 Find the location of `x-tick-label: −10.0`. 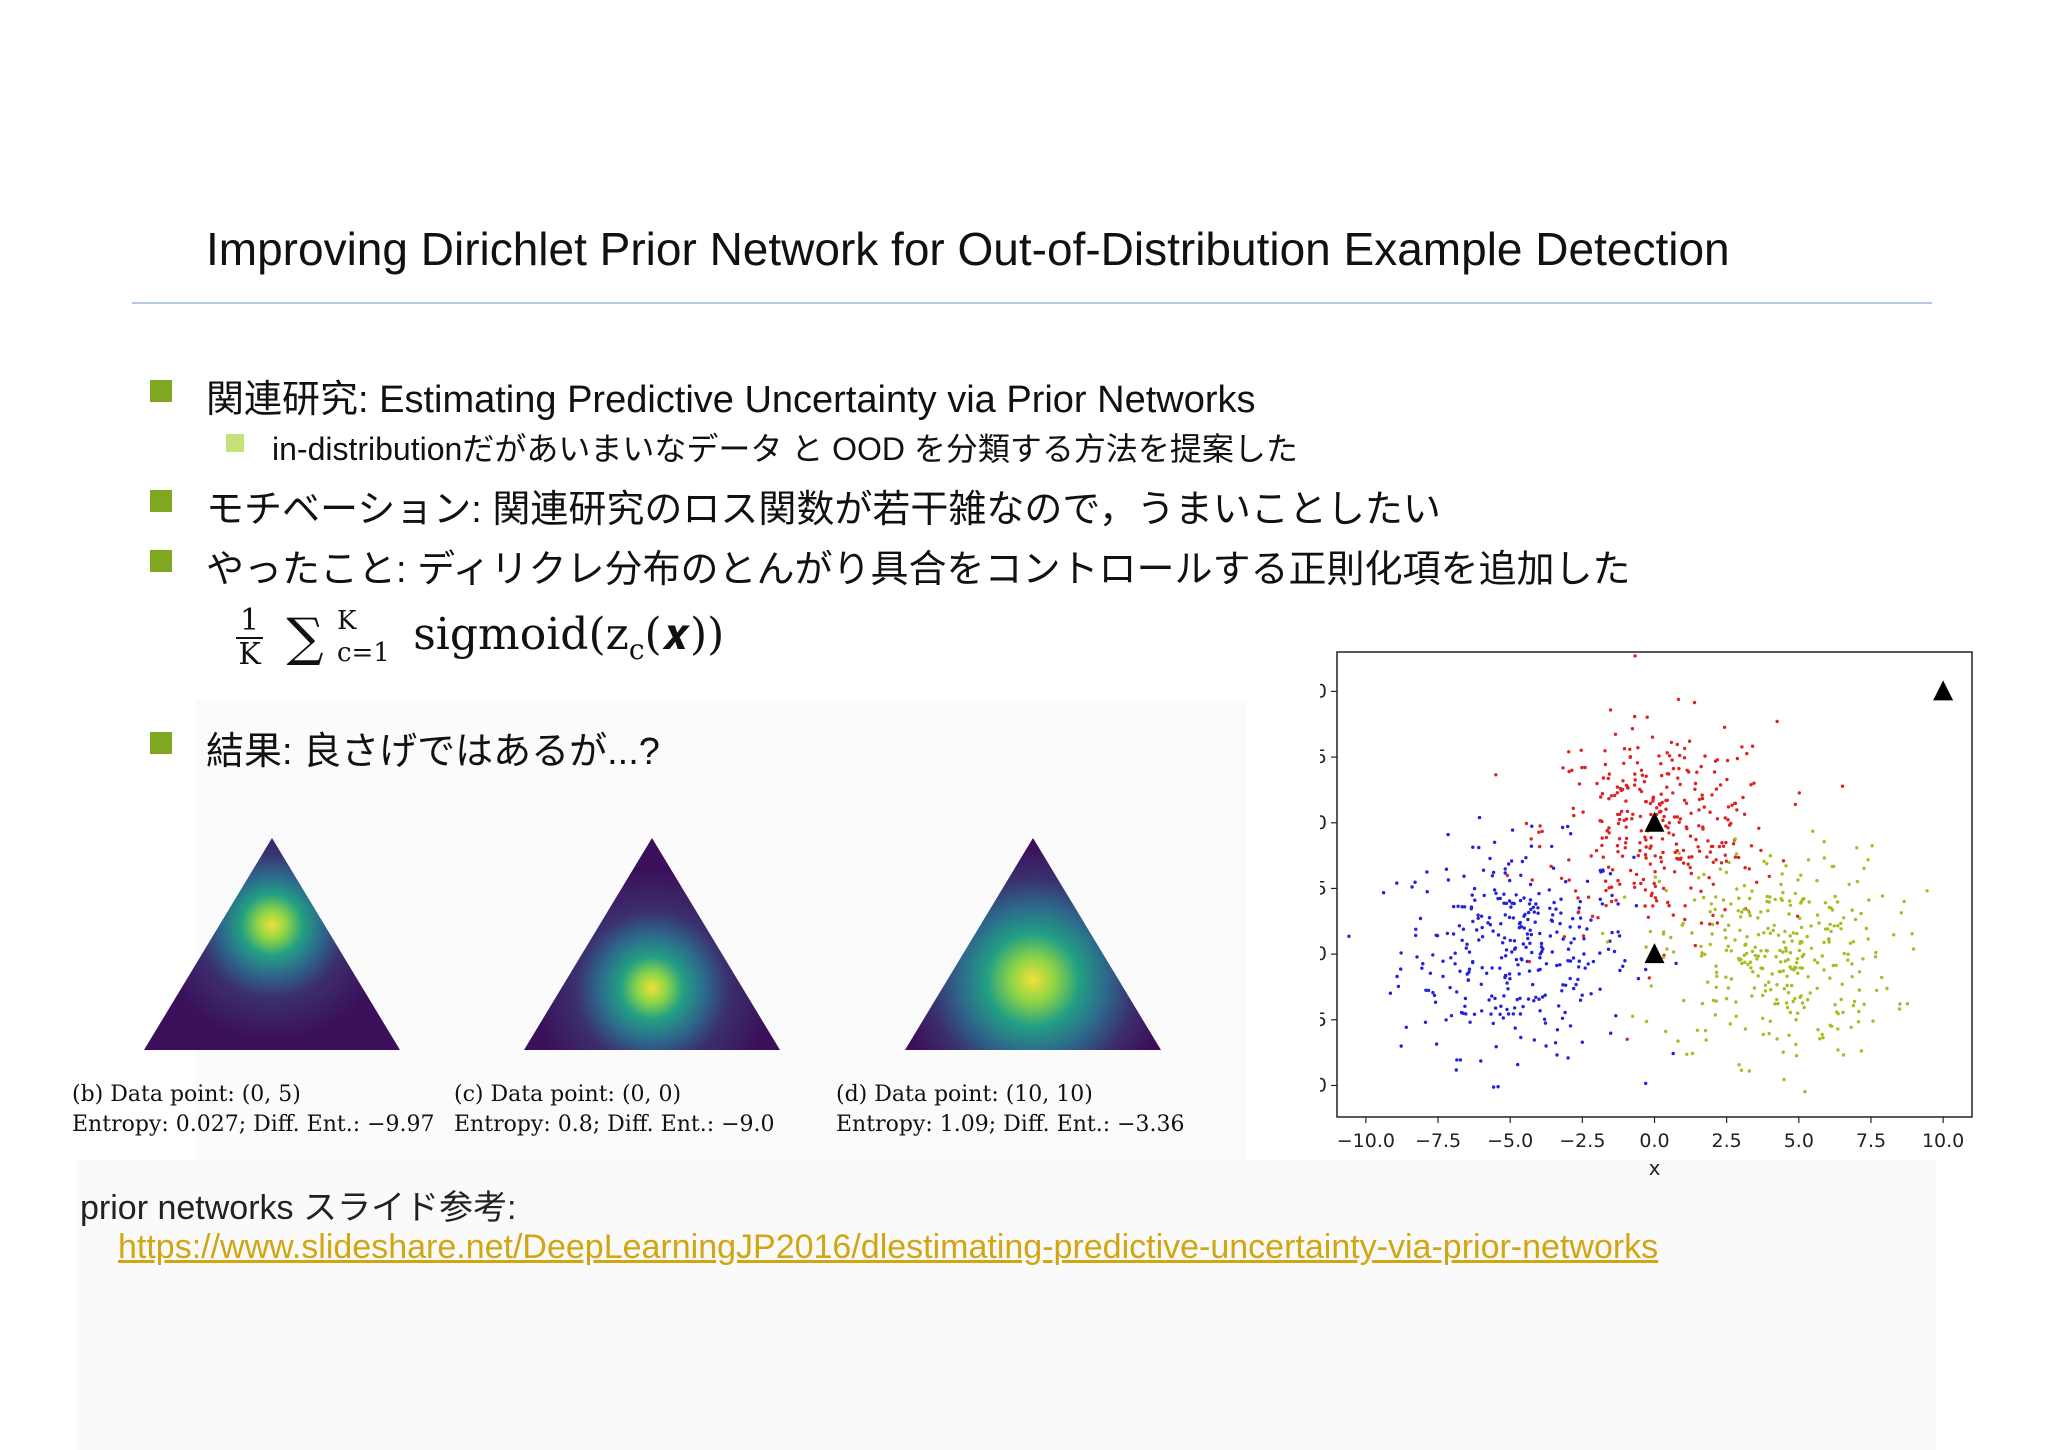

x-tick-label: −10.0 is located at coordinates (1366, 1141).